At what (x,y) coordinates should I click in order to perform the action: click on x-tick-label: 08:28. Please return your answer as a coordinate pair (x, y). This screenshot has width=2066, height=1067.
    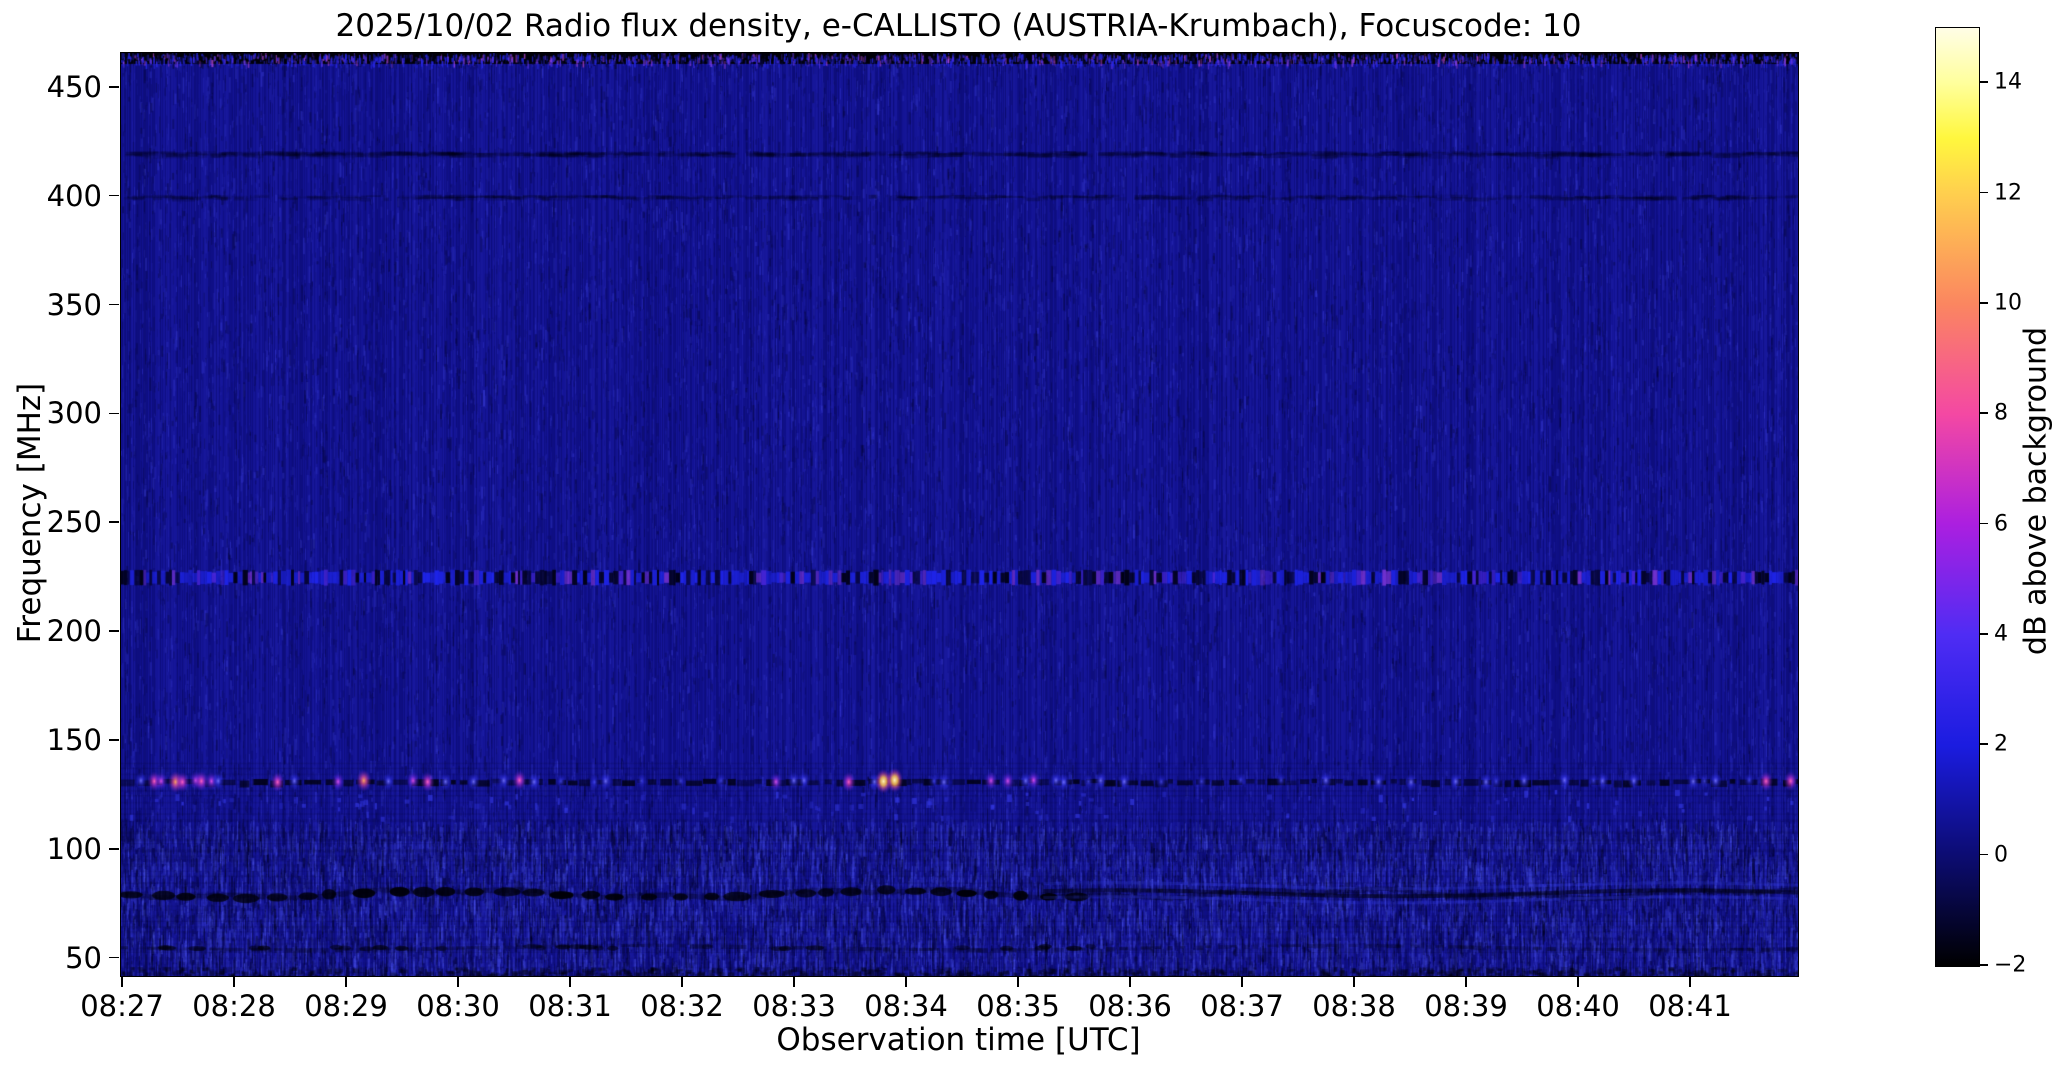
    Looking at the image, I should click on (234, 1006).